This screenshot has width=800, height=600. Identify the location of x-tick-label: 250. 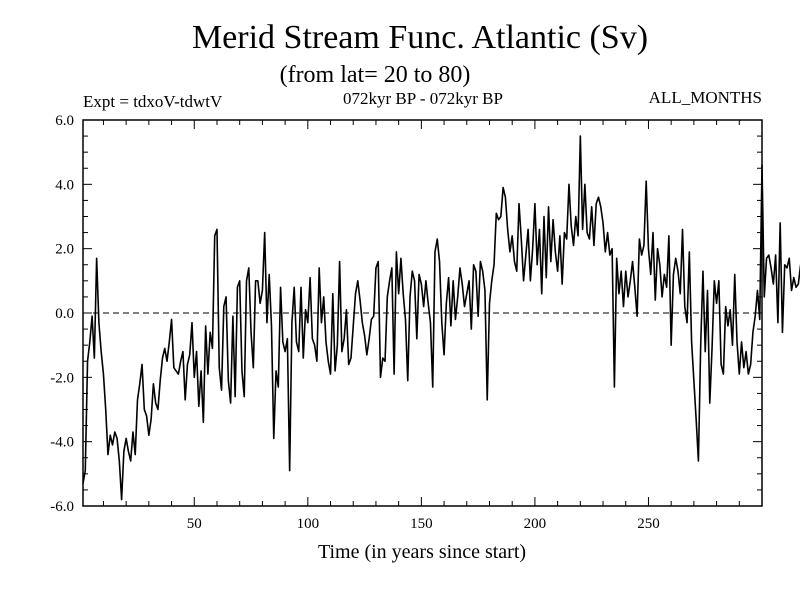
(648, 524).